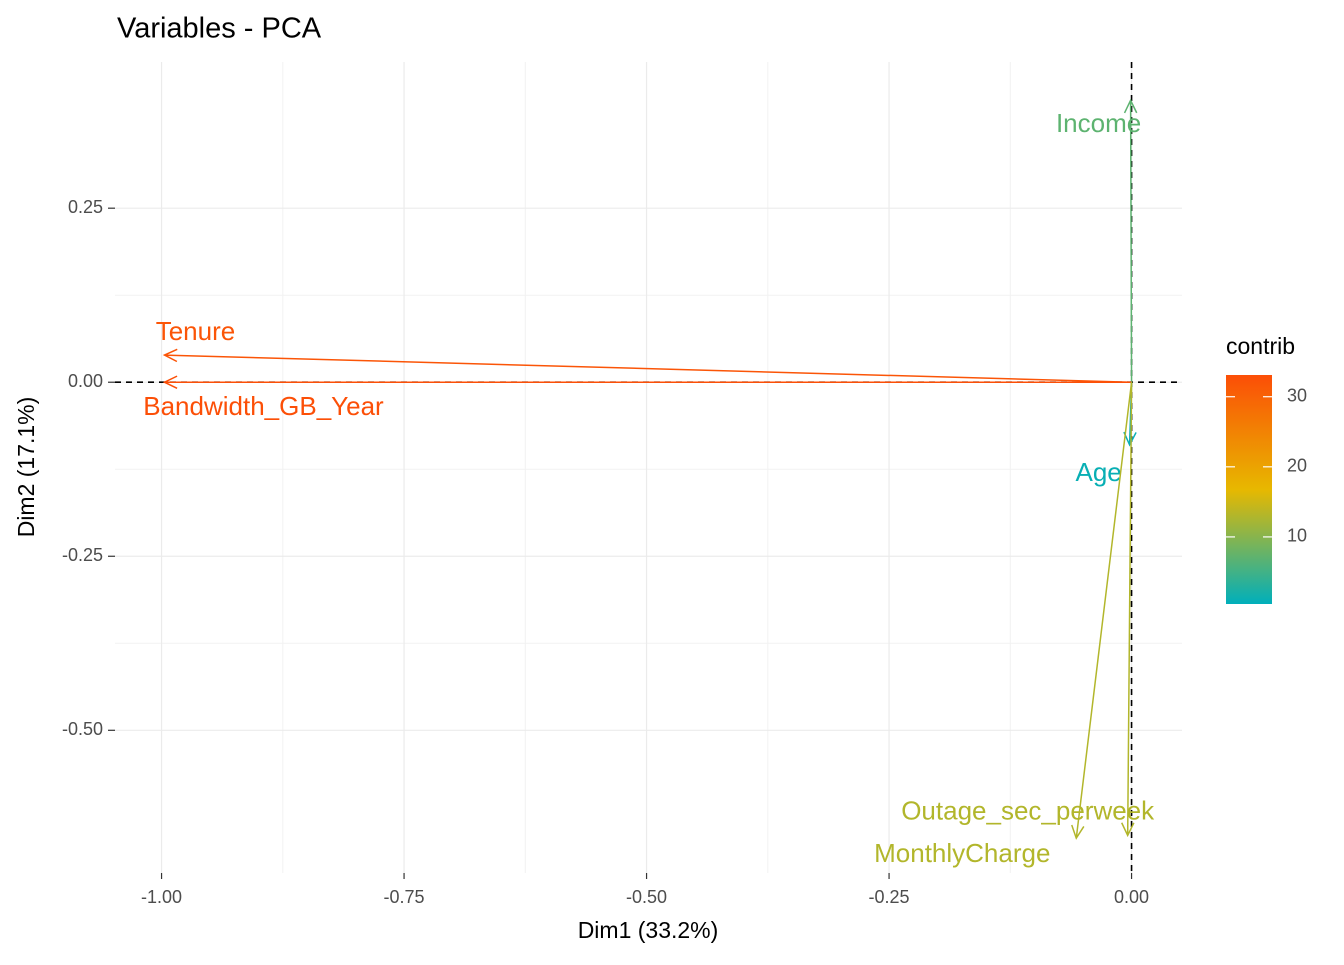 Image resolution: width=1344 pixels, height=965 pixels. What do you see at coordinates (82, 555) in the screenshot?
I see `y-tick-label: -0.25` at bounding box center [82, 555].